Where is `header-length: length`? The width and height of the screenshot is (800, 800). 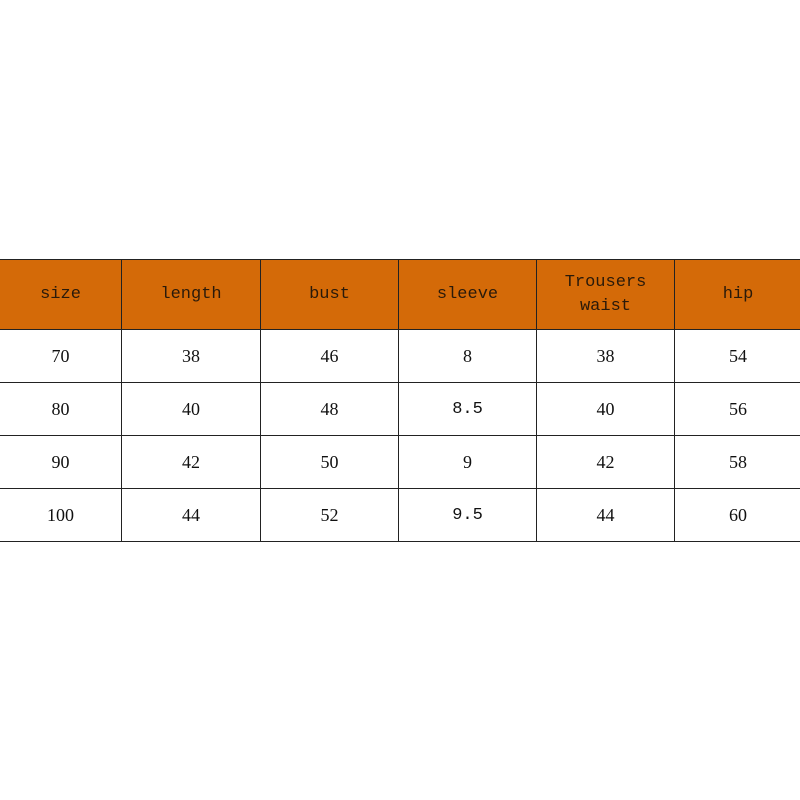 header-length: length is located at coordinates (191, 294).